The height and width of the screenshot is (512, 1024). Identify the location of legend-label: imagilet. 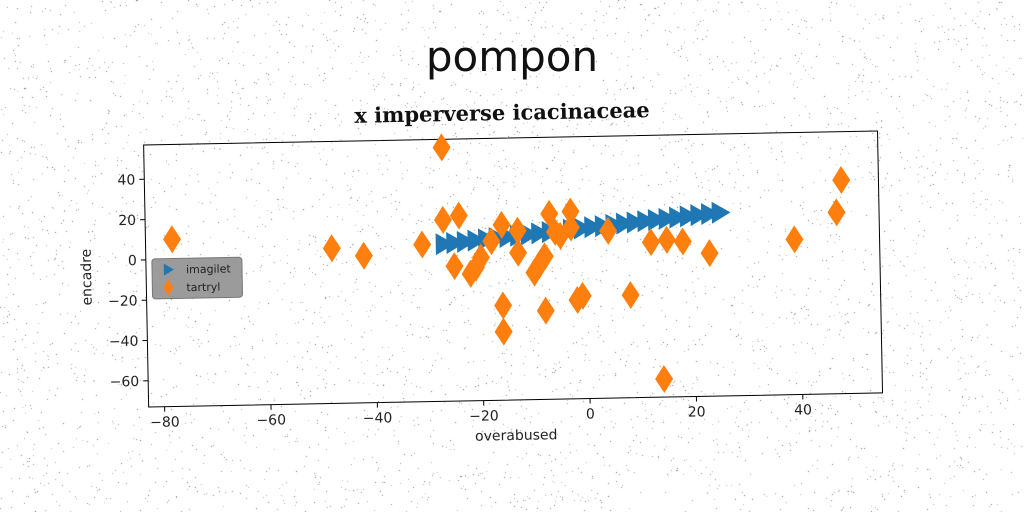
(209, 269).